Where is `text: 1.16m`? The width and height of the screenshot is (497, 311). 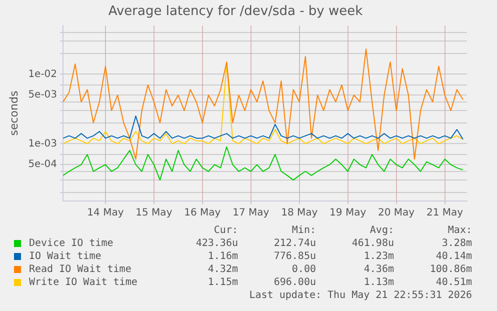 text: 1.16m is located at coordinates (222, 256).